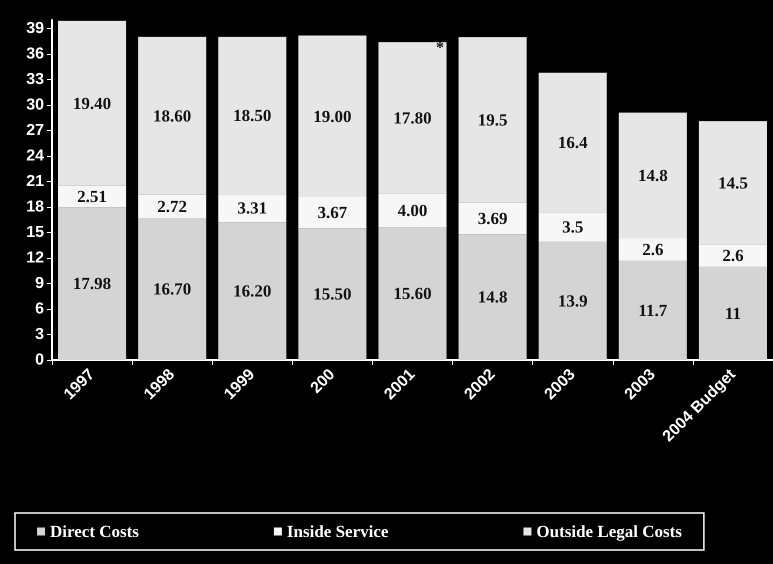 The height and width of the screenshot is (564, 773). Describe the element at coordinates (35, 28) in the screenshot. I see `y-tick-label: 39` at that location.